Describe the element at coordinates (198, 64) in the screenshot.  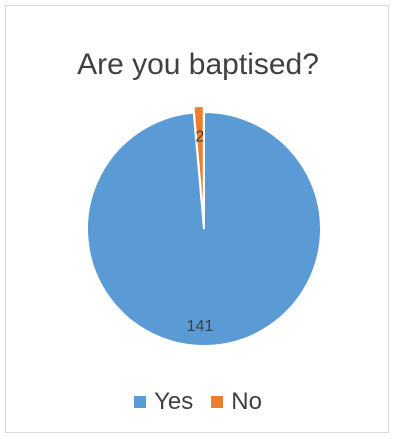
I see `chart-title: Are you baptised?` at that location.